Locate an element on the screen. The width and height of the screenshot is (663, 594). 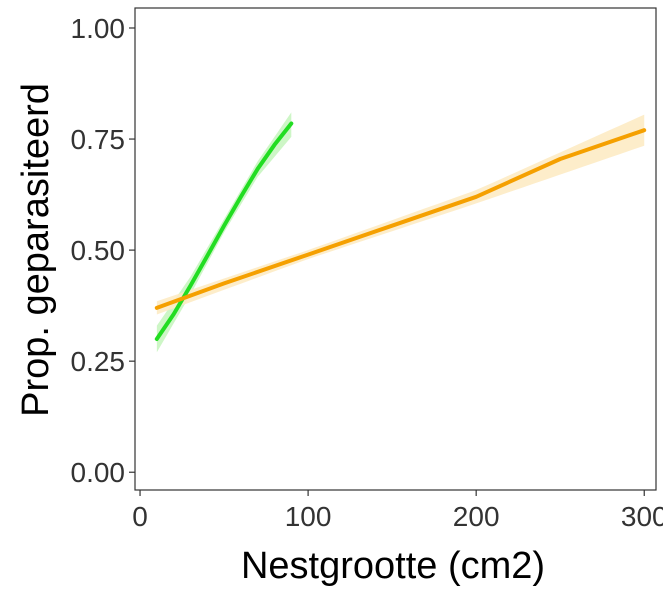
y-tick-label: 0.50 is located at coordinates (98, 250).